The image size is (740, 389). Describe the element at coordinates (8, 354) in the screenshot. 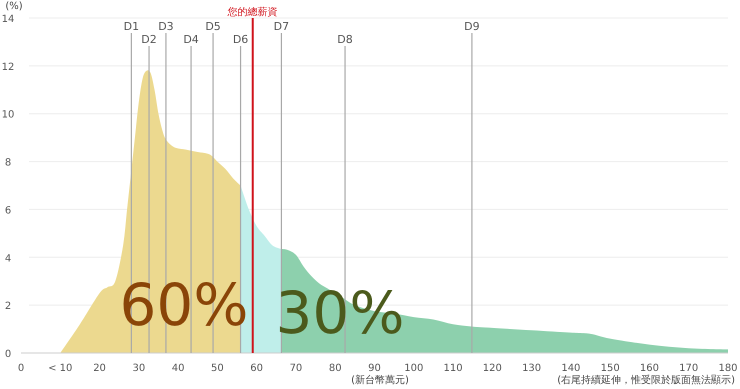

I see `y-tick-label: 0` at that location.